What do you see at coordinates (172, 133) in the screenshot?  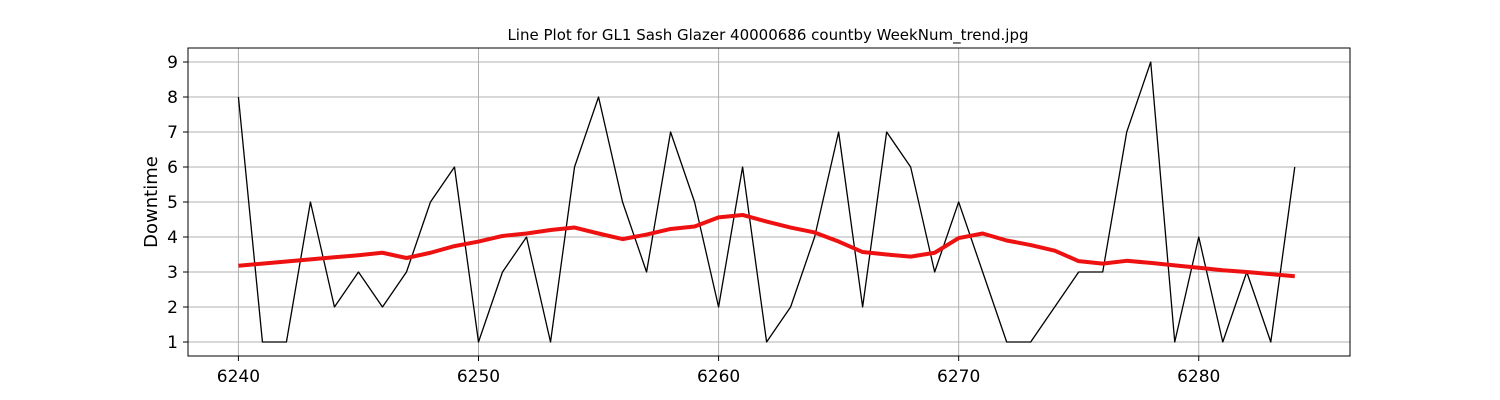 I see `y-tick-label: 7` at bounding box center [172, 133].